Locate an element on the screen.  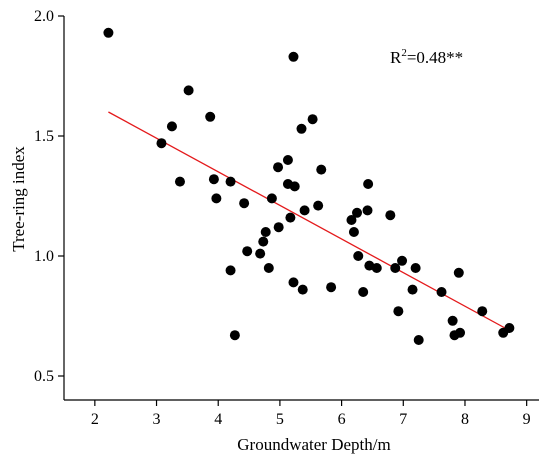
y-tick-label: 1.5 is located at coordinates (44, 136).